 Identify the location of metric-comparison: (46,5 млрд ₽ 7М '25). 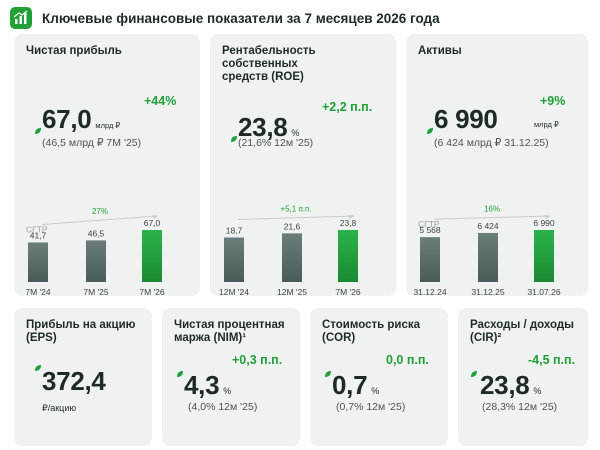
(92, 143).